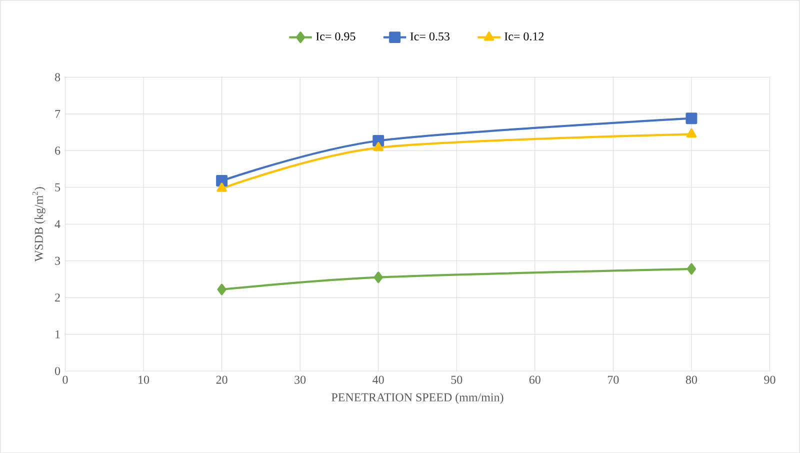 The width and height of the screenshot is (800, 453). Describe the element at coordinates (57, 187) in the screenshot. I see `y-tick-label: 5` at that location.